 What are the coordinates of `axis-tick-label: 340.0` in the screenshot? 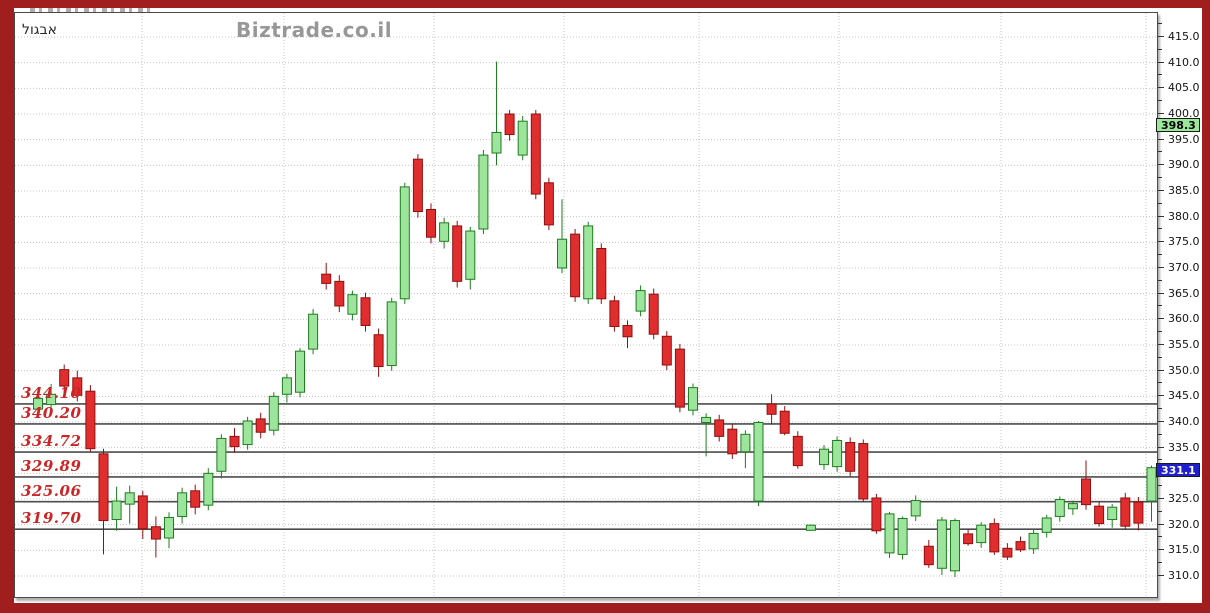 It's located at (1184, 421).